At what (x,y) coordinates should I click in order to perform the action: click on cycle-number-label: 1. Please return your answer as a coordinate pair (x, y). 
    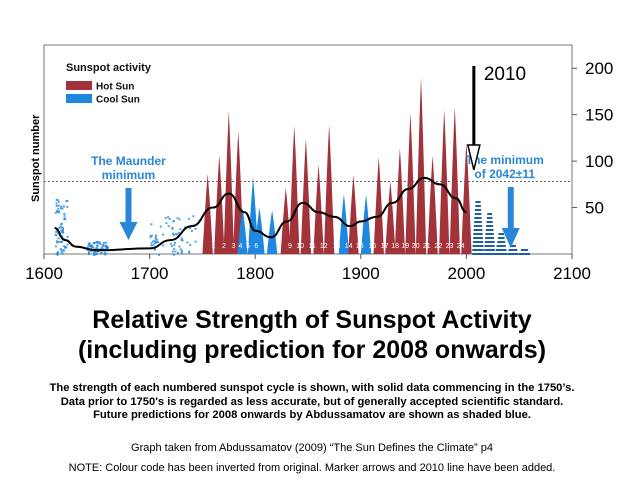
    Looking at the image, I should click on (214, 246).